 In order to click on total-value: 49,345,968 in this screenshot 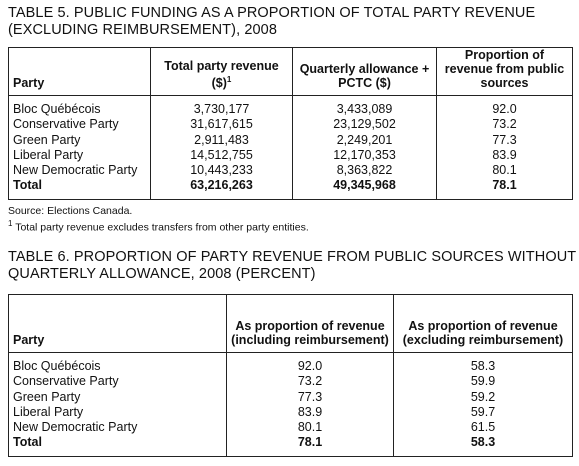, I will do `click(364, 189)`.